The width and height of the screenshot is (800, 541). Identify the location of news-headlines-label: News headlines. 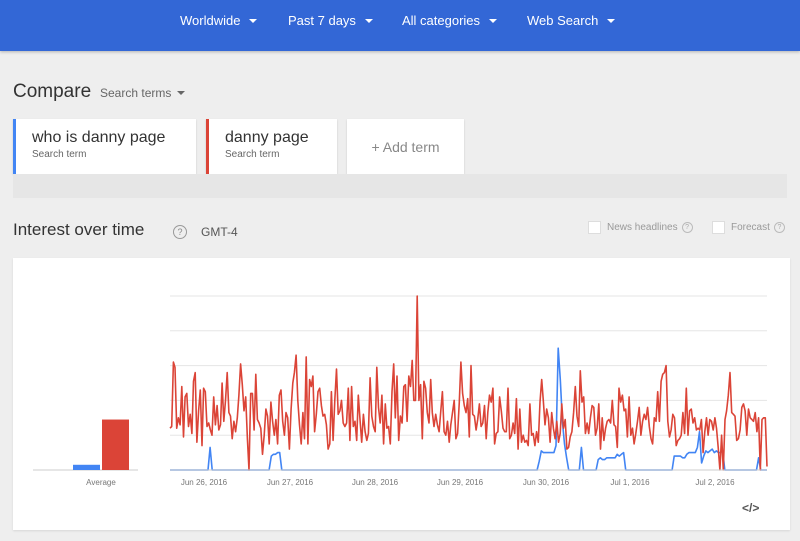
(642, 227).